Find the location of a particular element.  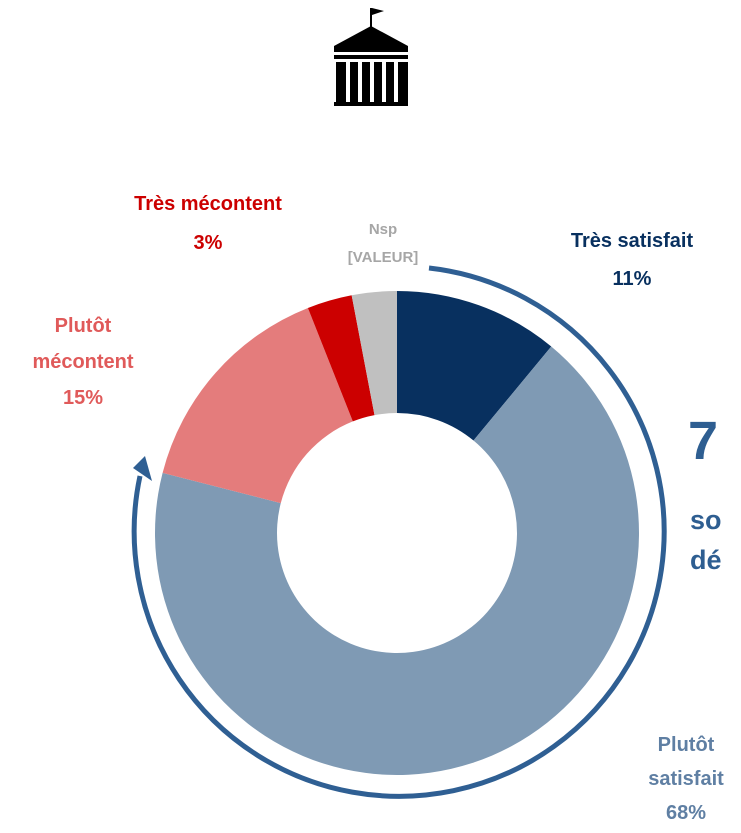

slice-label: Très mécontent 3% is located at coordinates (208, 224).